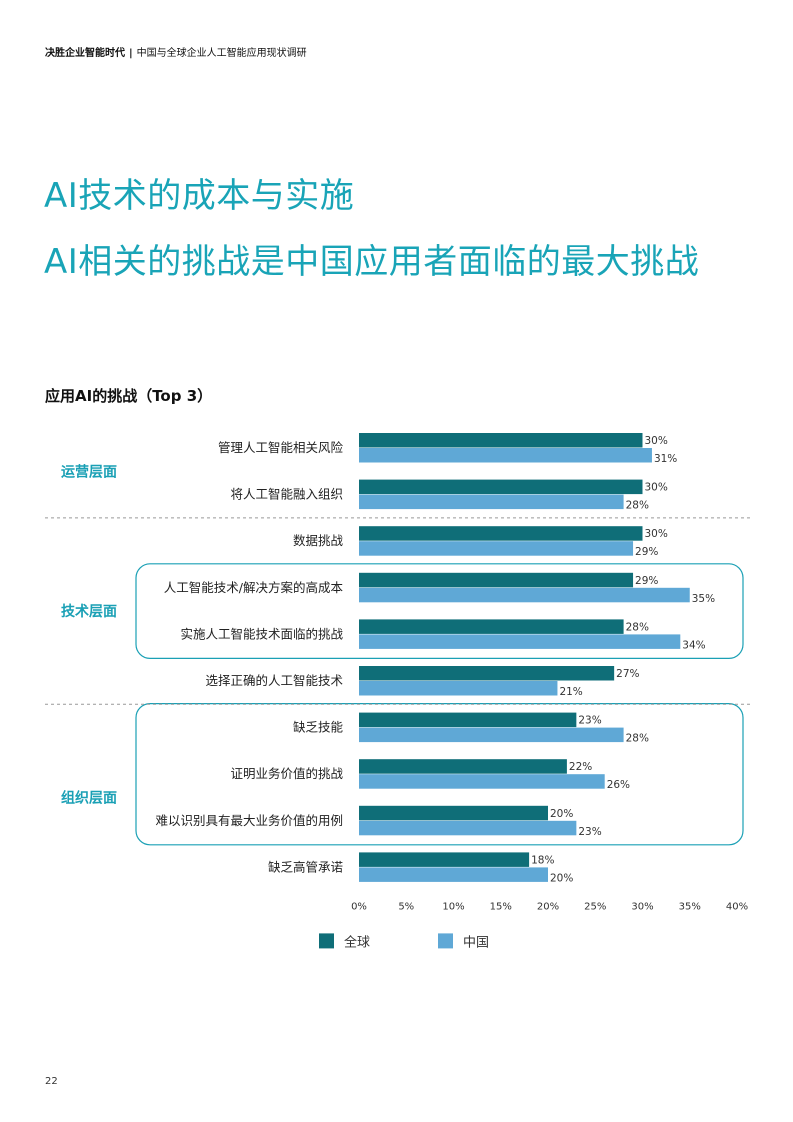 Image resolution: width=793 pixels, height=1122 pixels. What do you see at coordinates (580, 767) in the screenshot?
I see `bar-value-label: 22%` at bounding box center [580, 767].